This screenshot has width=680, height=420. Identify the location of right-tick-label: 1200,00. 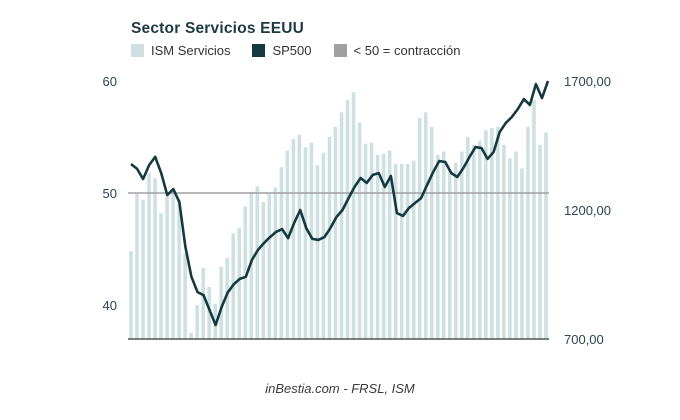
(587, 210).